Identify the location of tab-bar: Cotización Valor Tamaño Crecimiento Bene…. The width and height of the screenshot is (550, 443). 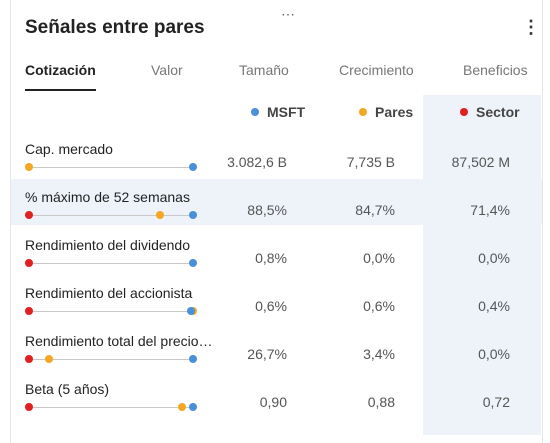
(276, 77).